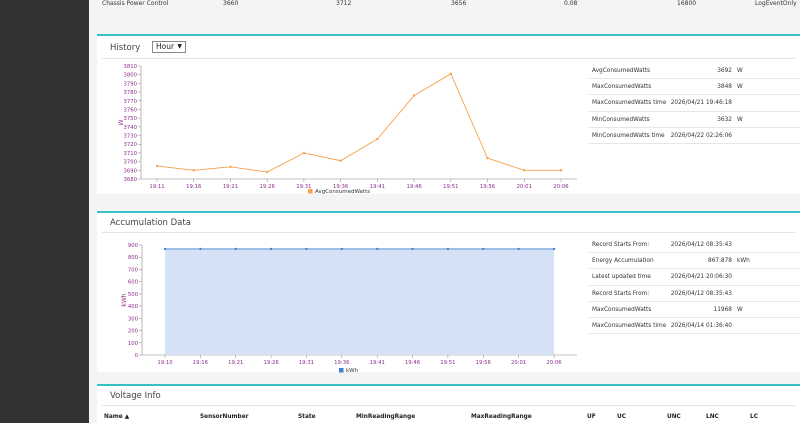 This screenshot has height=423, width=800. I want to click on info-row: AvgConsumedWatts 3692 W, so click(694, 71).